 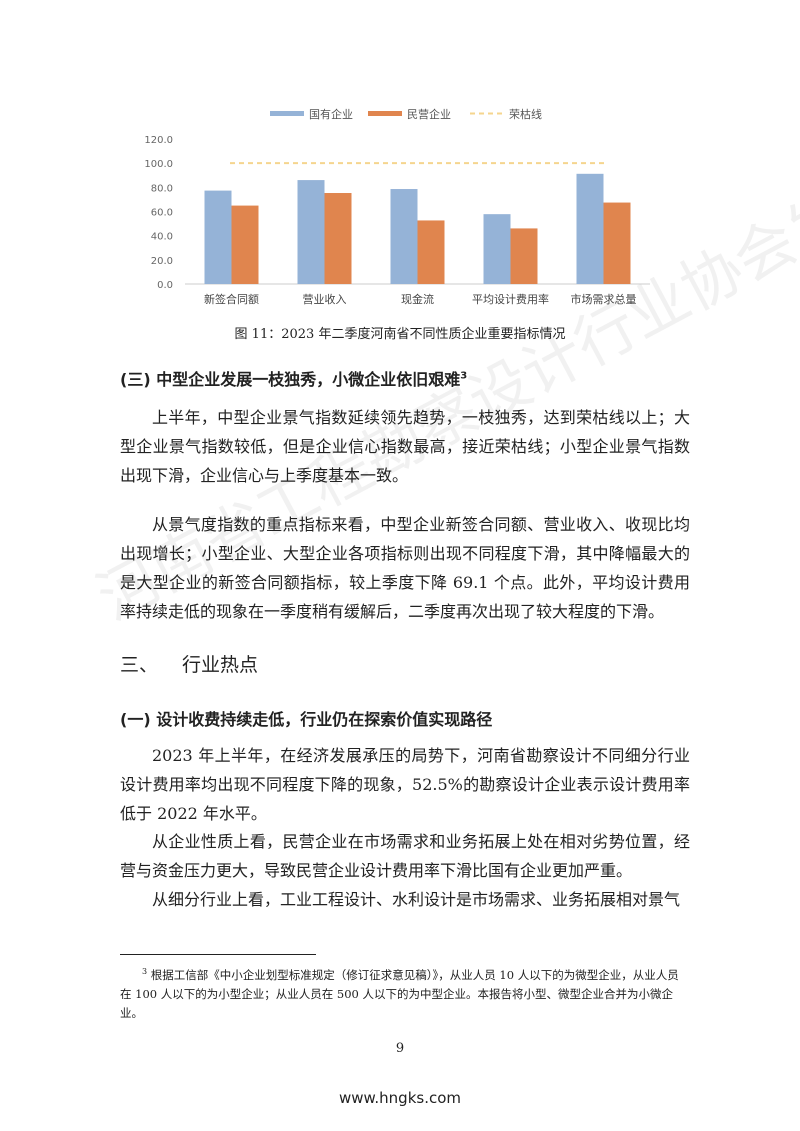 I want to click on legend-label: 国有企业, so click(x=331, y=114).